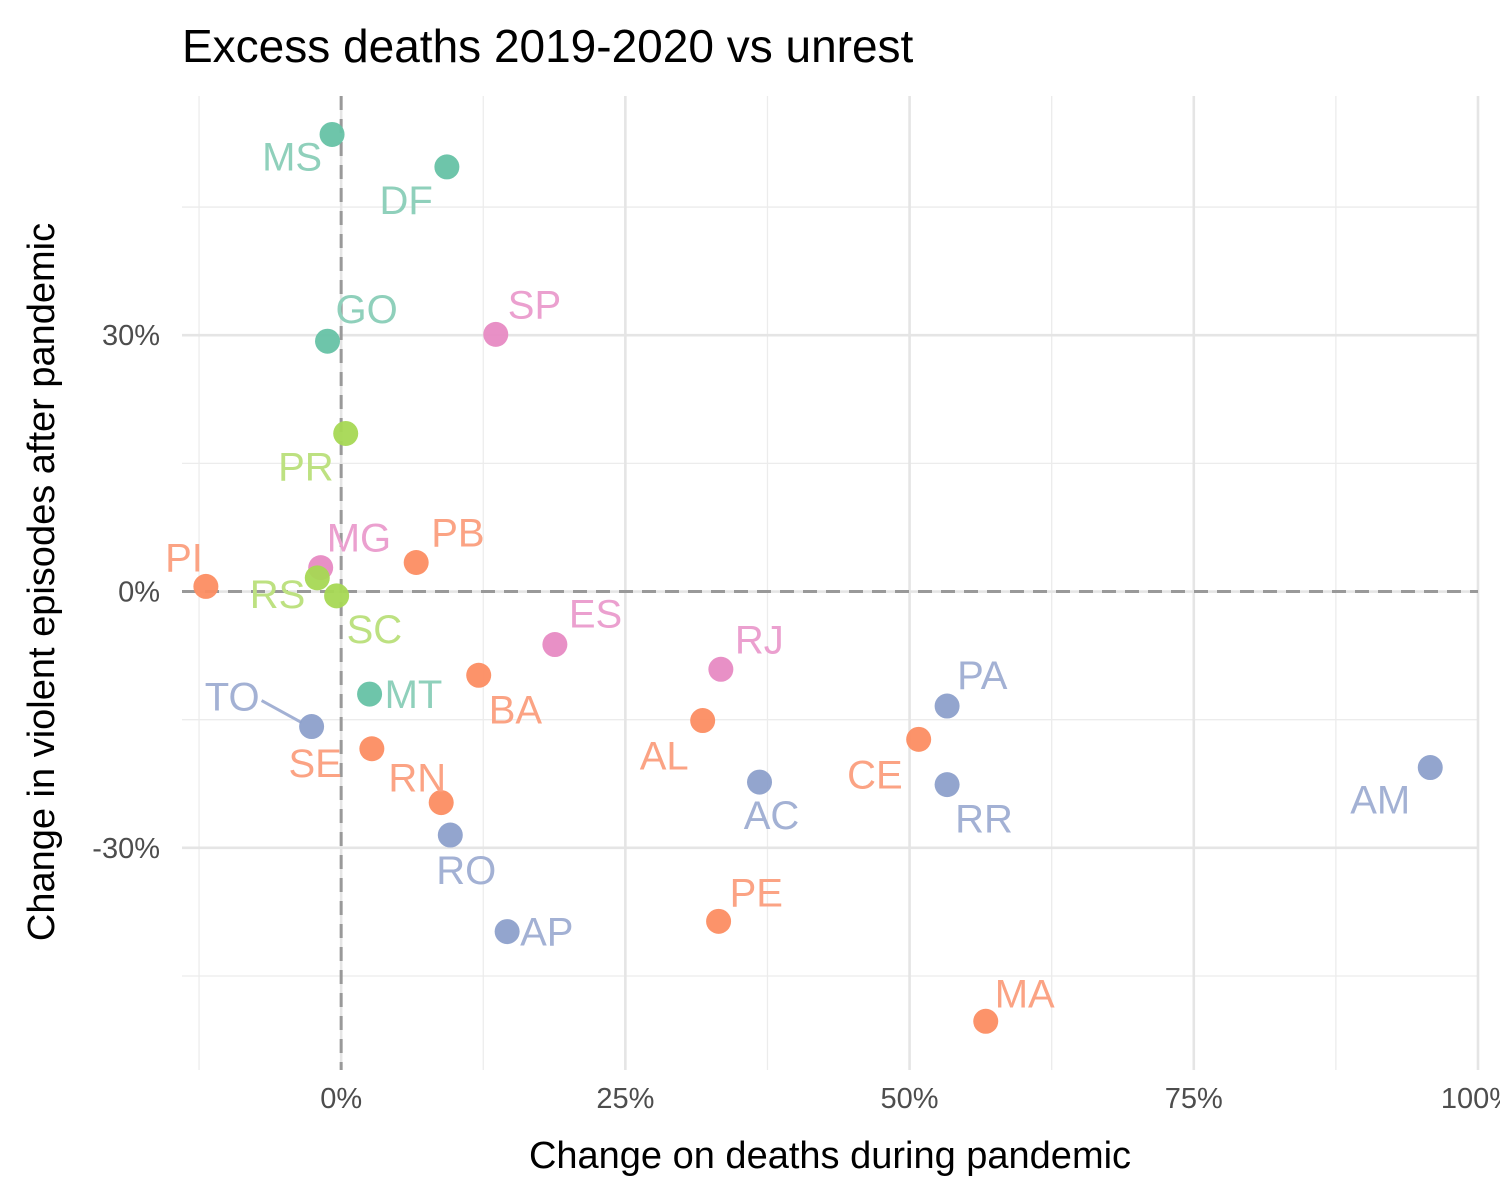  What do you see at coordinates (292, 157) in the screenshot?
I see `point-label: MS` at bounding box center [292, 157].